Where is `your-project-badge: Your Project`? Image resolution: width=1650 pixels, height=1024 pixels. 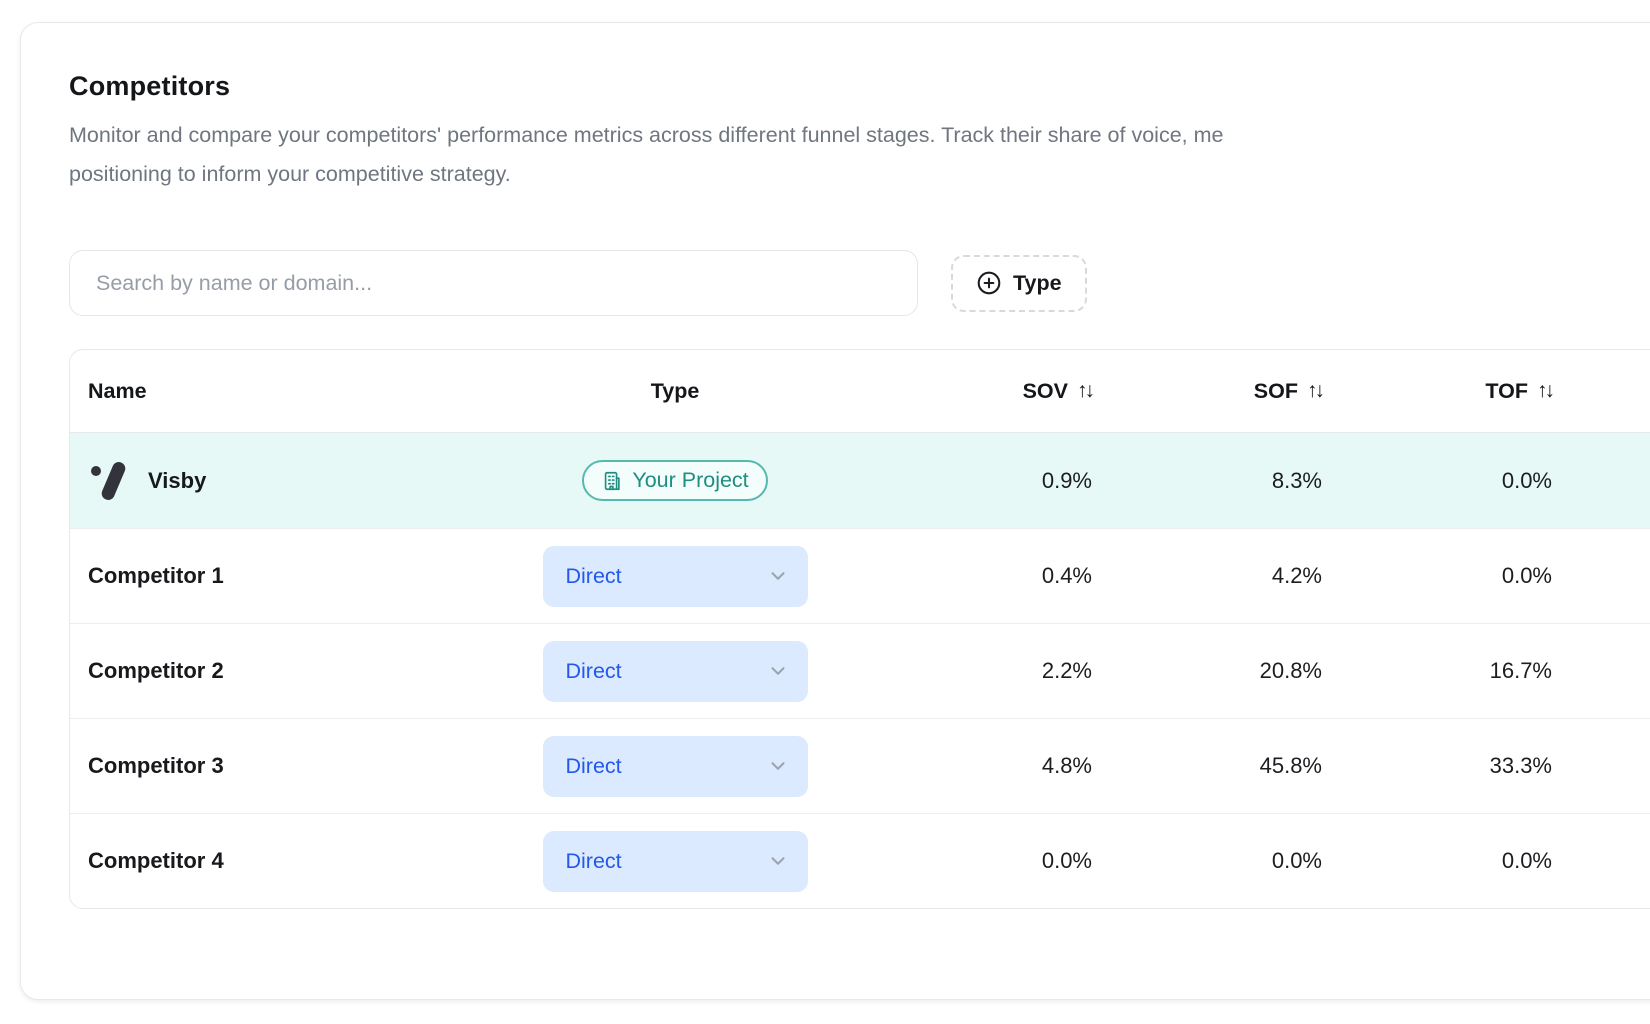 your-project-badge: Your Project is located at coordinates (675, 480).